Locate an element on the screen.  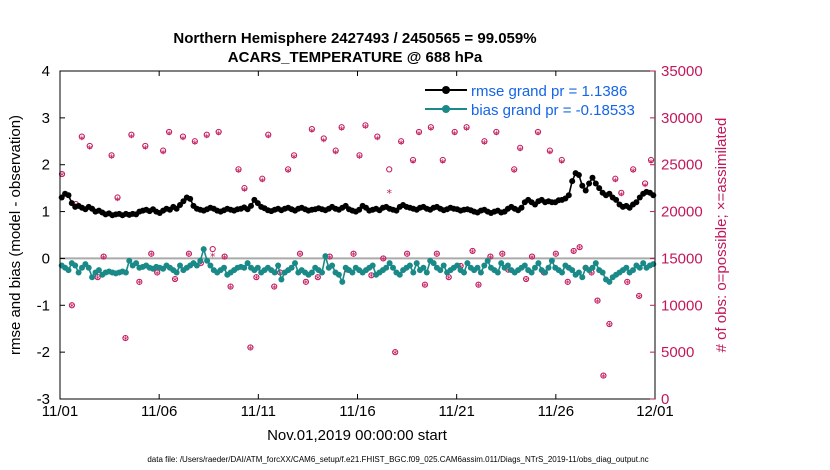
y-axis-label-right: # of obs: o=possible; ×=assimilated is located at coordinates (721, 235).